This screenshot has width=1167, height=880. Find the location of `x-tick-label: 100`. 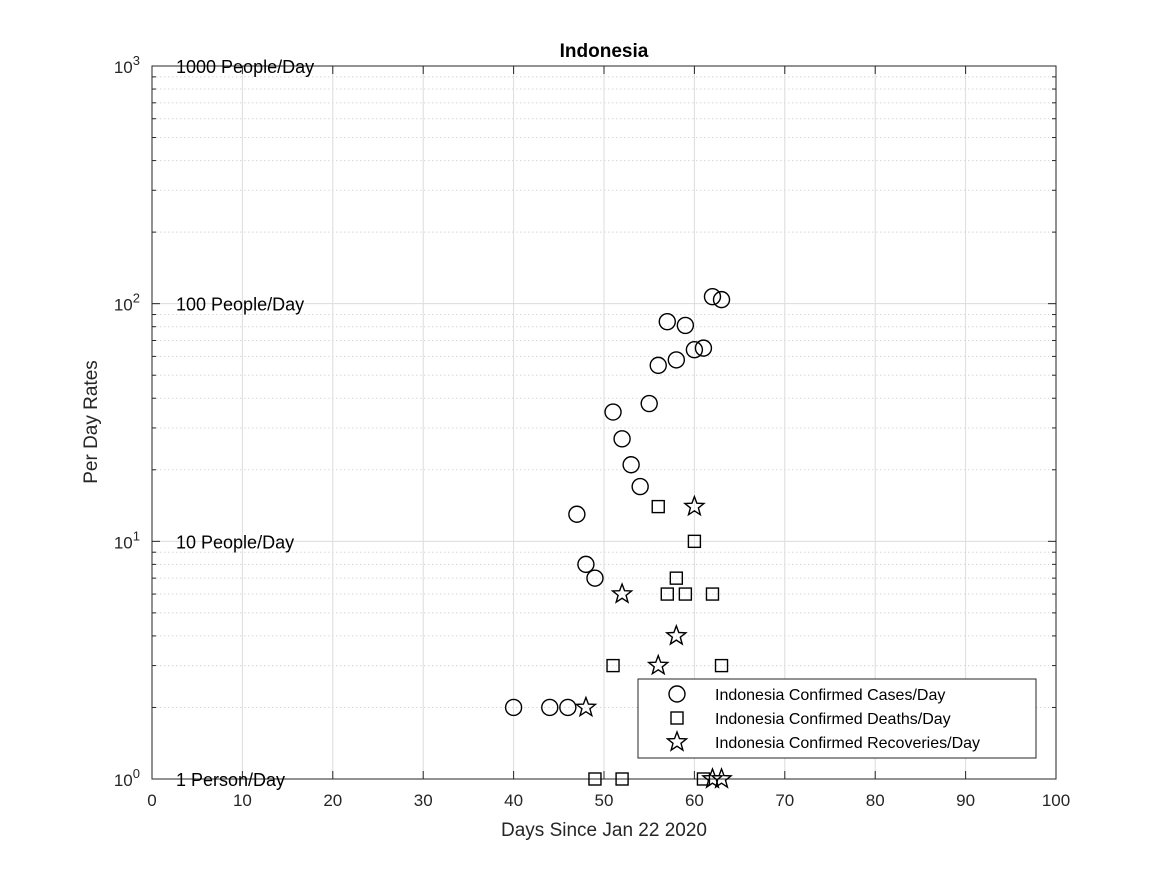

x-tick-label: 100 is located at coordinates (1056, 800).